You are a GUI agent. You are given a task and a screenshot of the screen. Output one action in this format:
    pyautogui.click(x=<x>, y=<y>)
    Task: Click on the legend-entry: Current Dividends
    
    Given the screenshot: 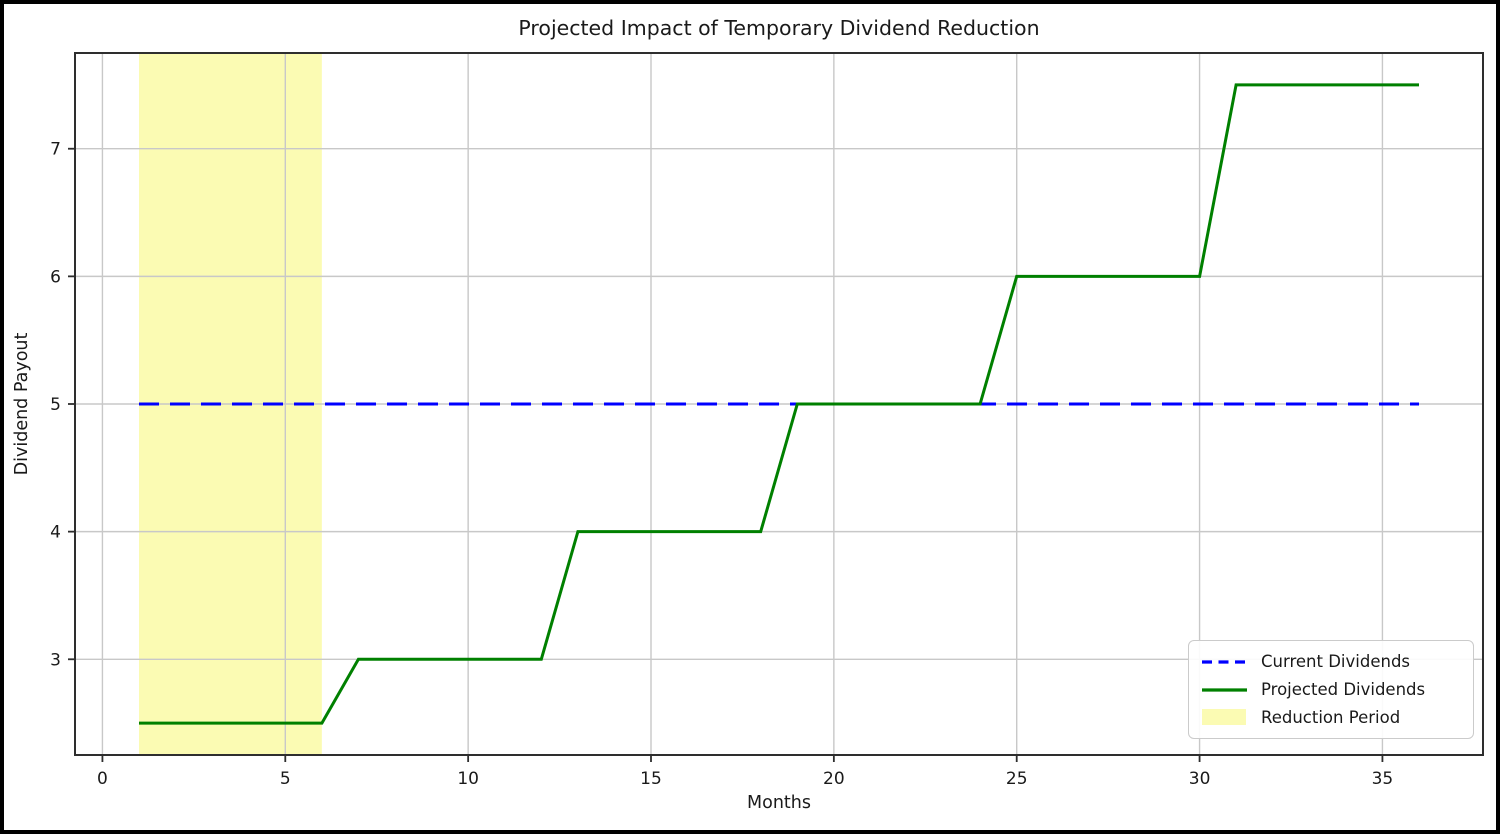 What is the action you would take?
    pyautogui.click(x=1331, y=662)
    